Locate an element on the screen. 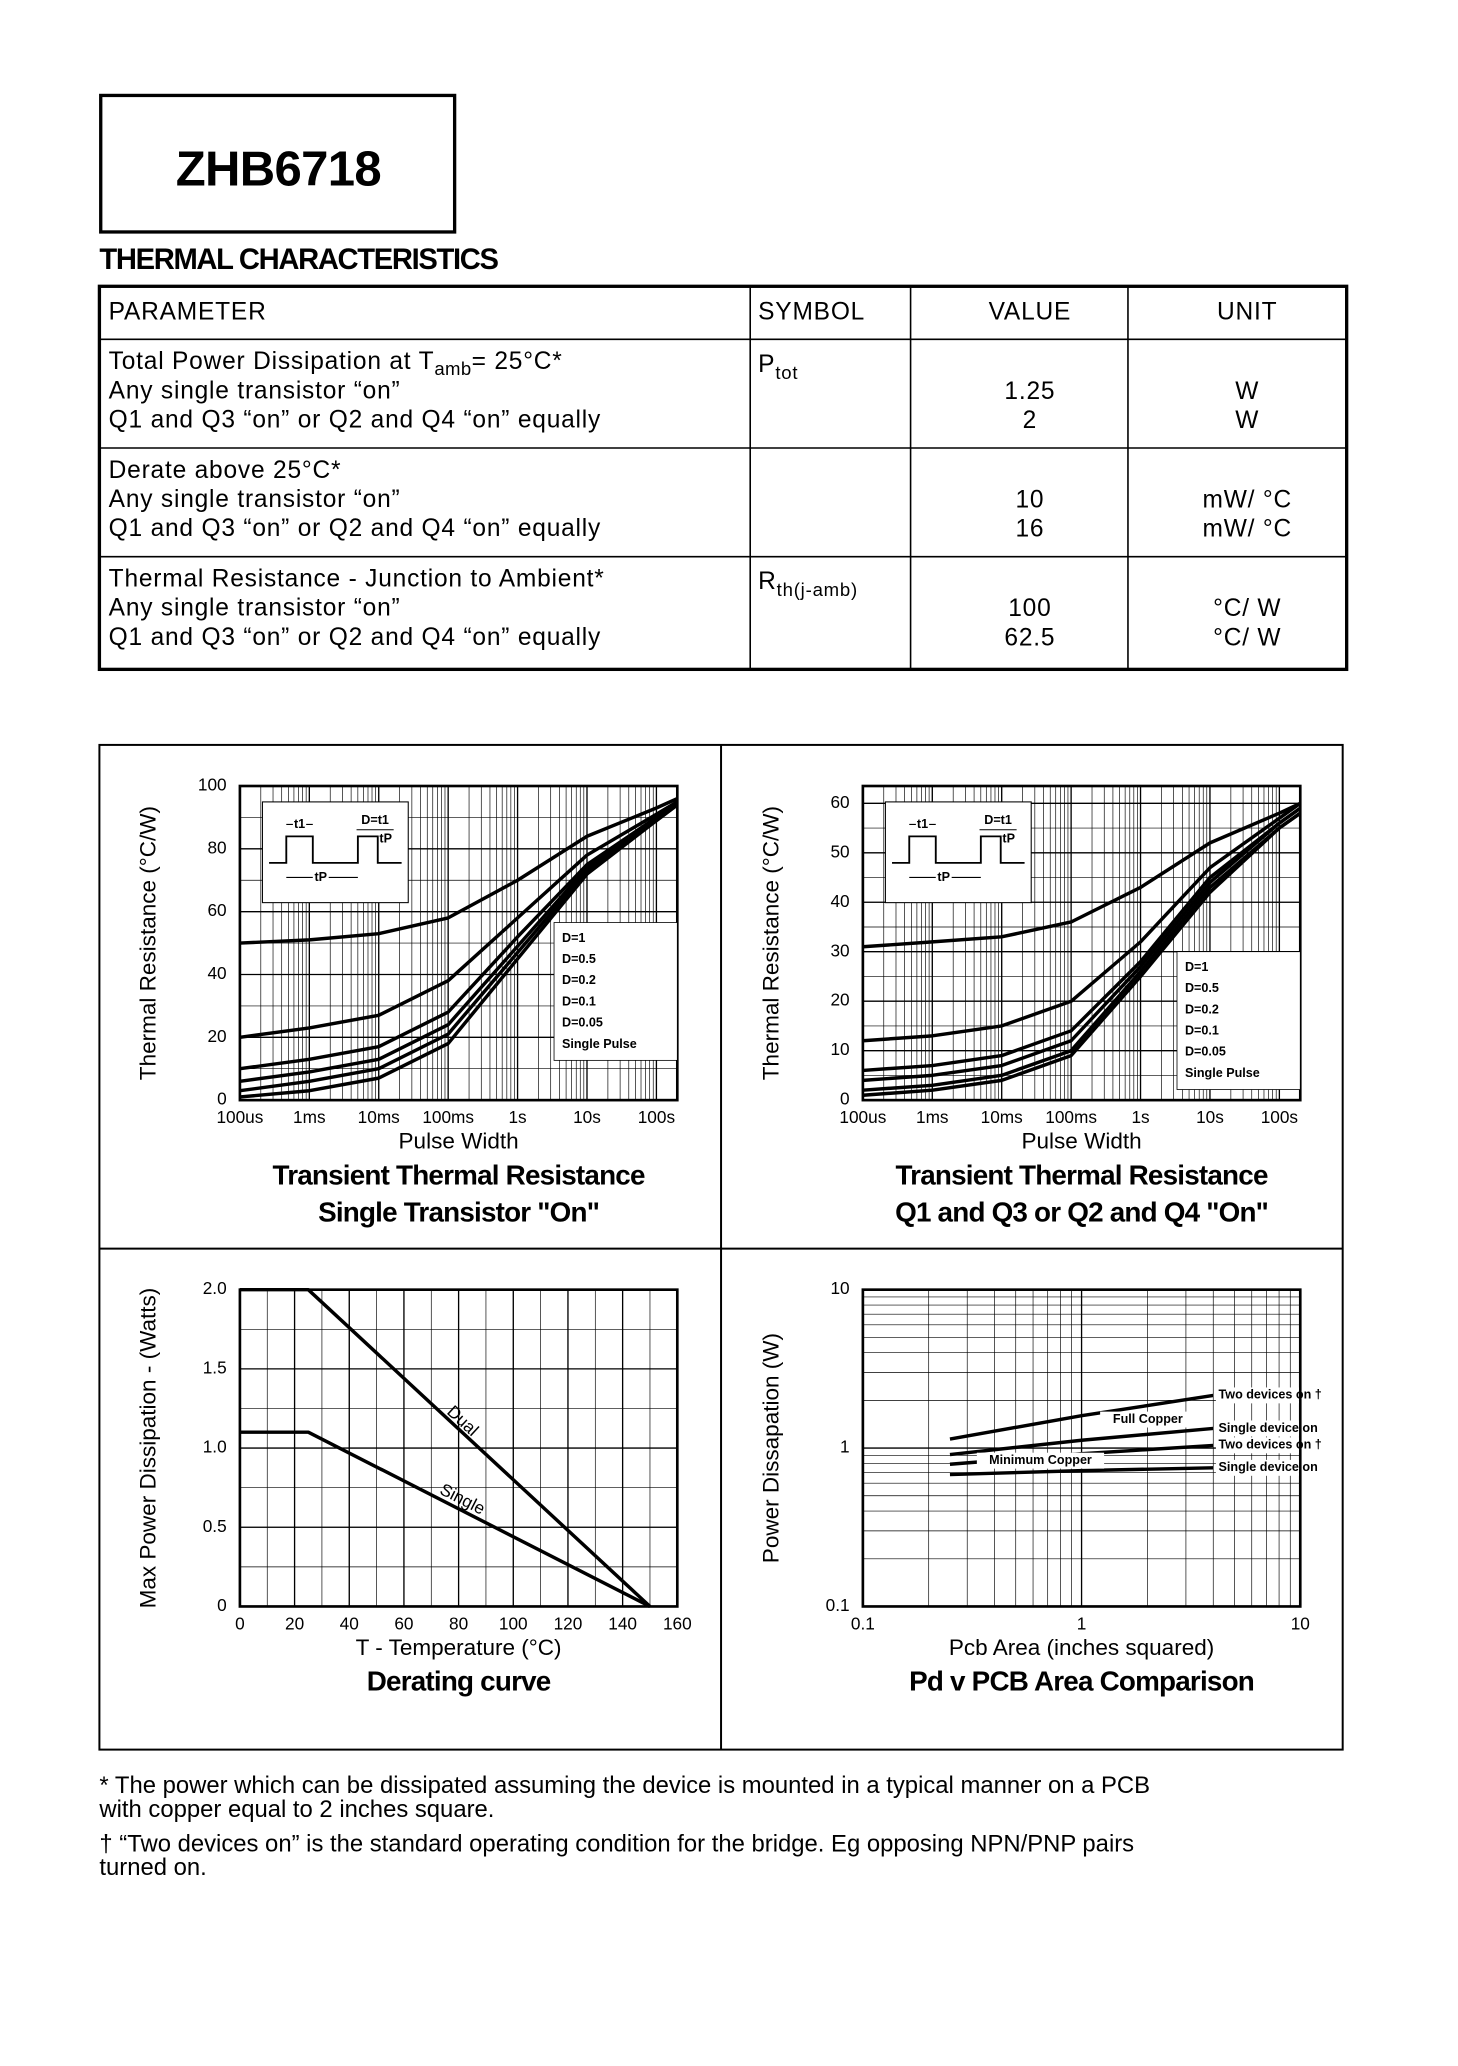  x-axis-label: Pcb Area (inches squared) is located at coordinates (1081, 1647).